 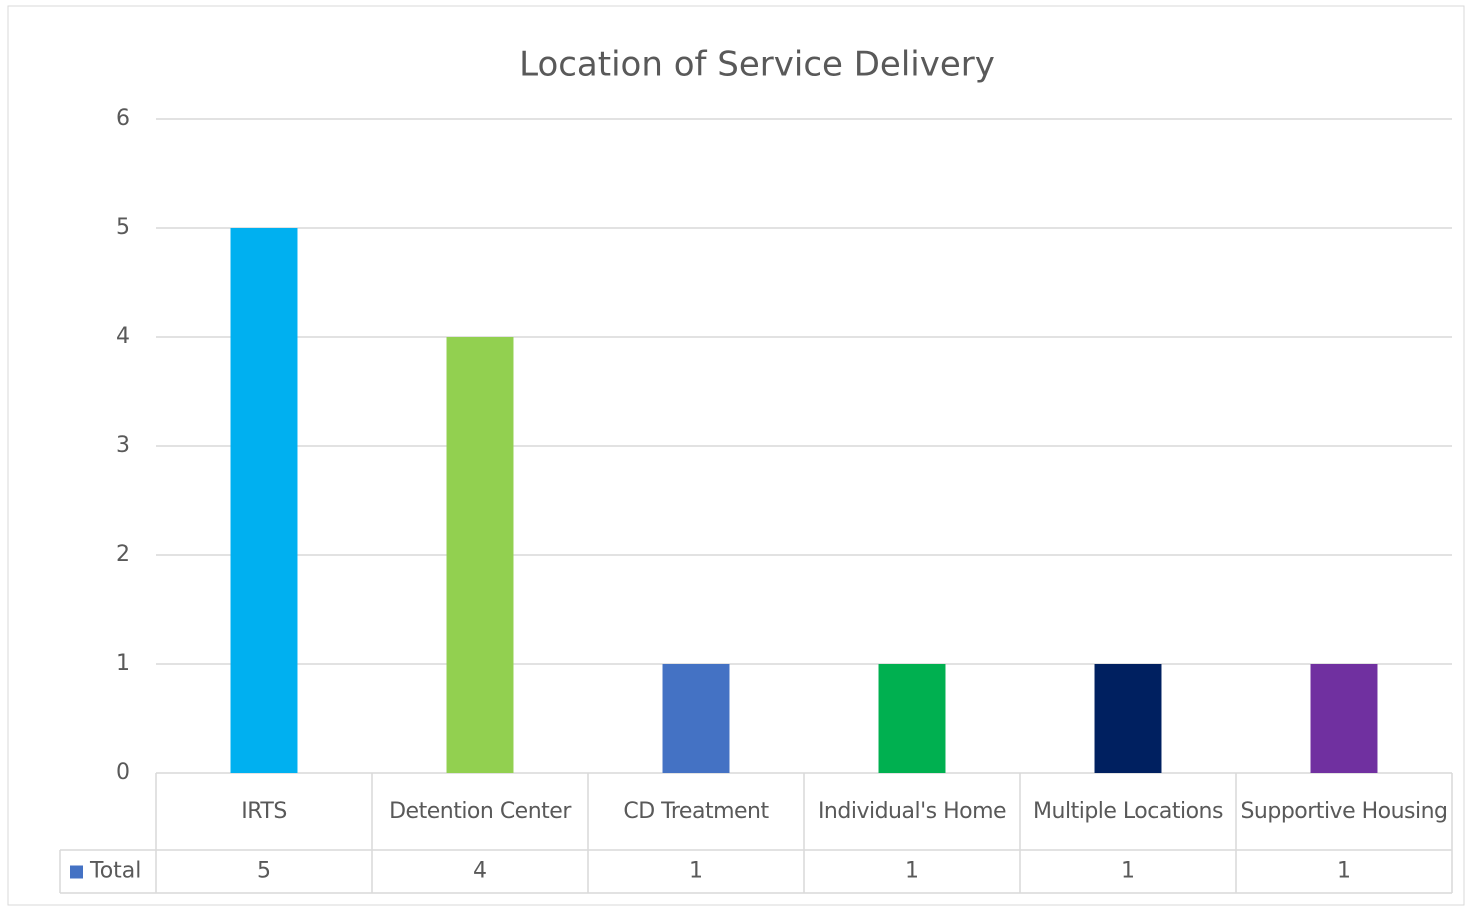 I want to click on x-tick-label-box: Multiple Locations, so click(x=1128, y=811).